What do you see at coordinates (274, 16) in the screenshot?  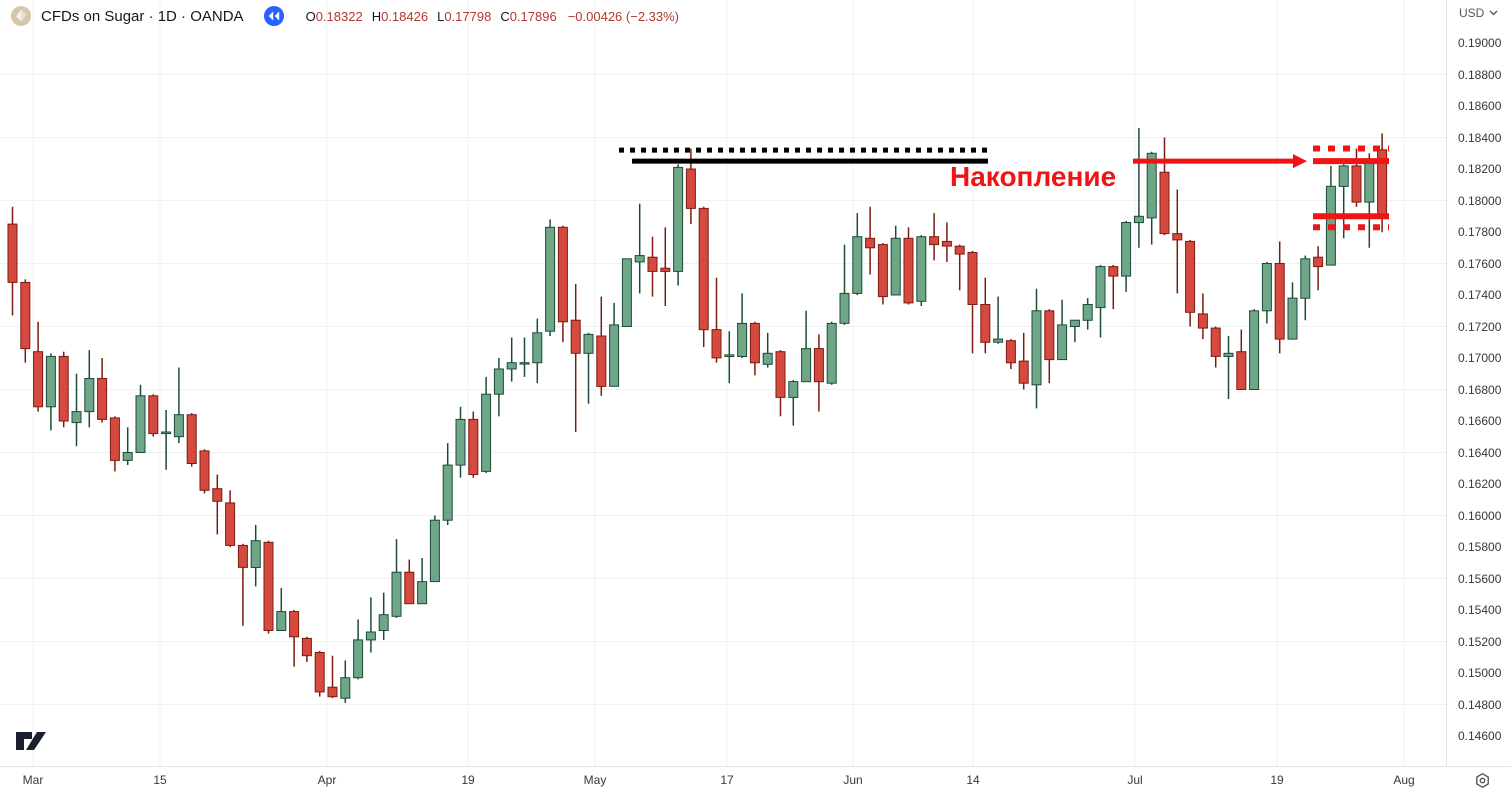 I see `fast-backward-icon` at bounding box center [274, 16].